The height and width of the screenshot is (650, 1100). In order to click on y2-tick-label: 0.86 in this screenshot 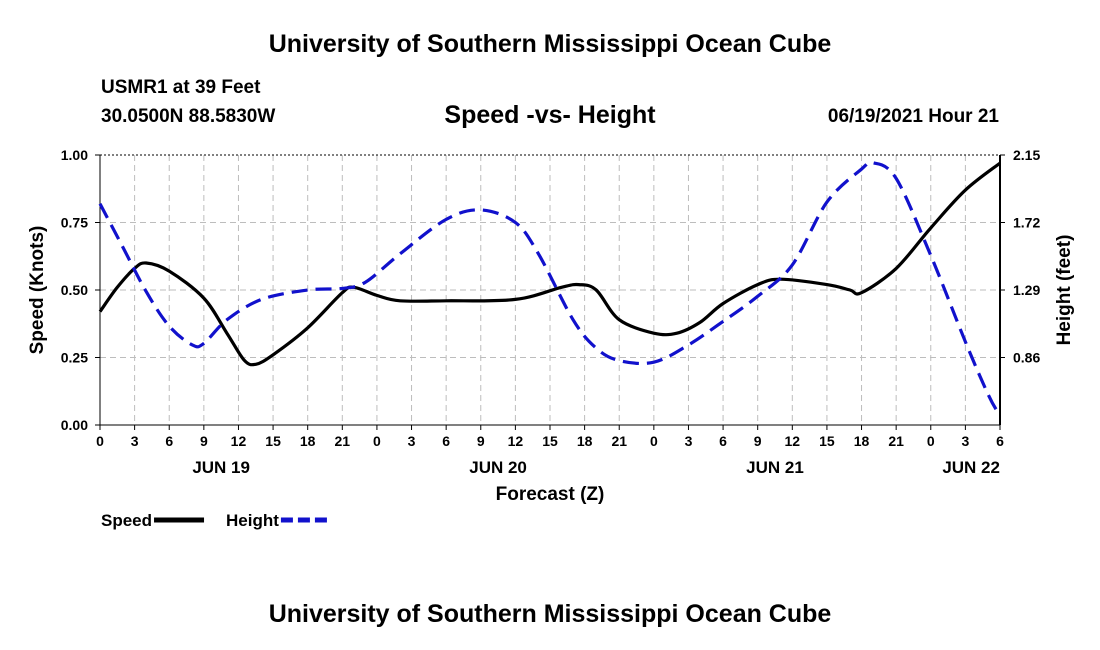, I will do `click(1026, 358)`.